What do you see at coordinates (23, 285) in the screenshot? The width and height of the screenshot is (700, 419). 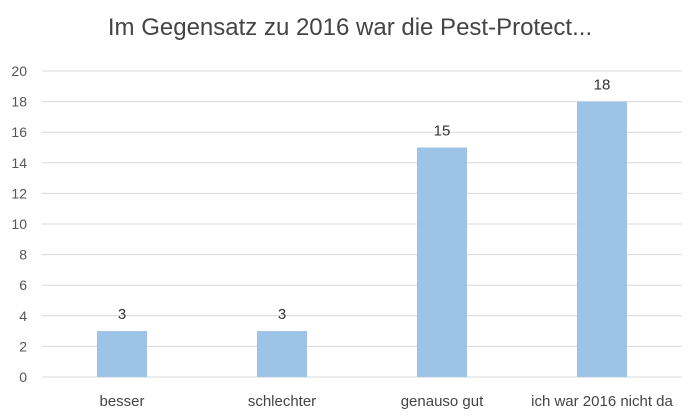 I see `y-tick-label: 6` at bounding box center [23, 285].